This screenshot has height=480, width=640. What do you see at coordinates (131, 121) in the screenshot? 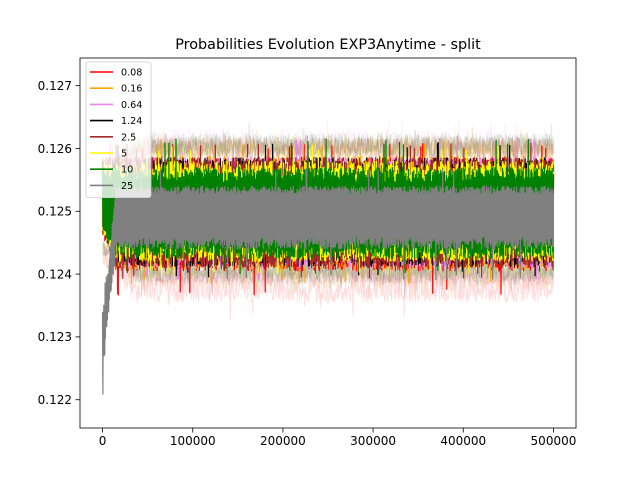
I see `legend-label: 1.24` at bounding box center [131, 121].